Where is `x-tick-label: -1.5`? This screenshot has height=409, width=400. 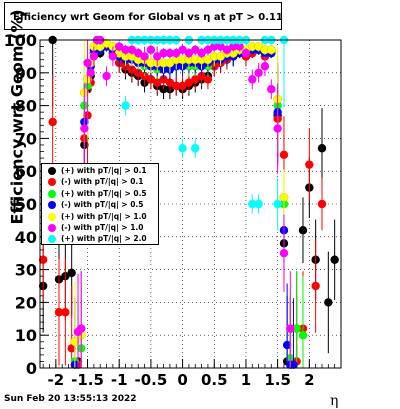 x-tick-label: -1.5 is located at coordinates (87, 380).